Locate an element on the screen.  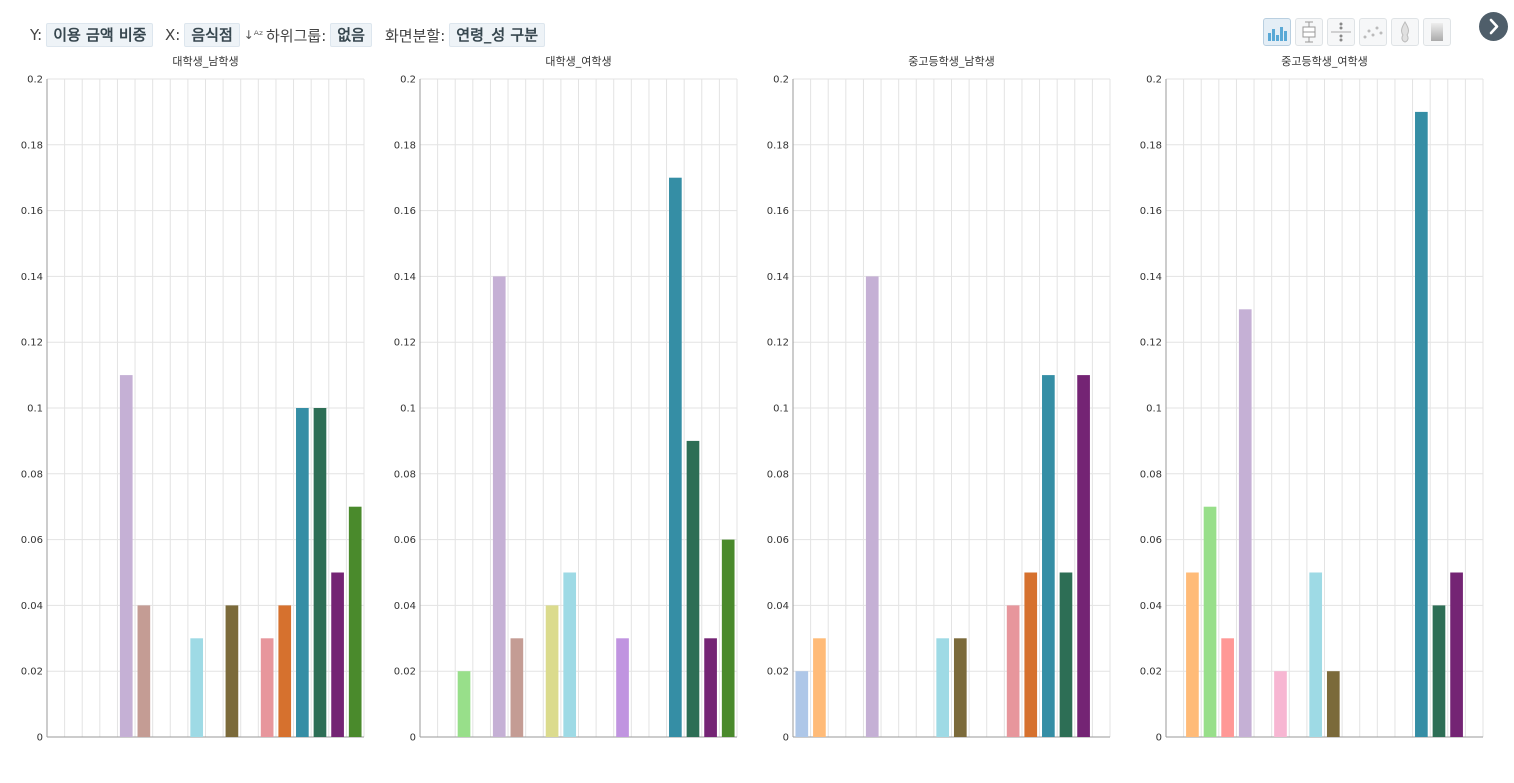
subgroup-label: 하위그룹: is located at coordinates (296, 35).